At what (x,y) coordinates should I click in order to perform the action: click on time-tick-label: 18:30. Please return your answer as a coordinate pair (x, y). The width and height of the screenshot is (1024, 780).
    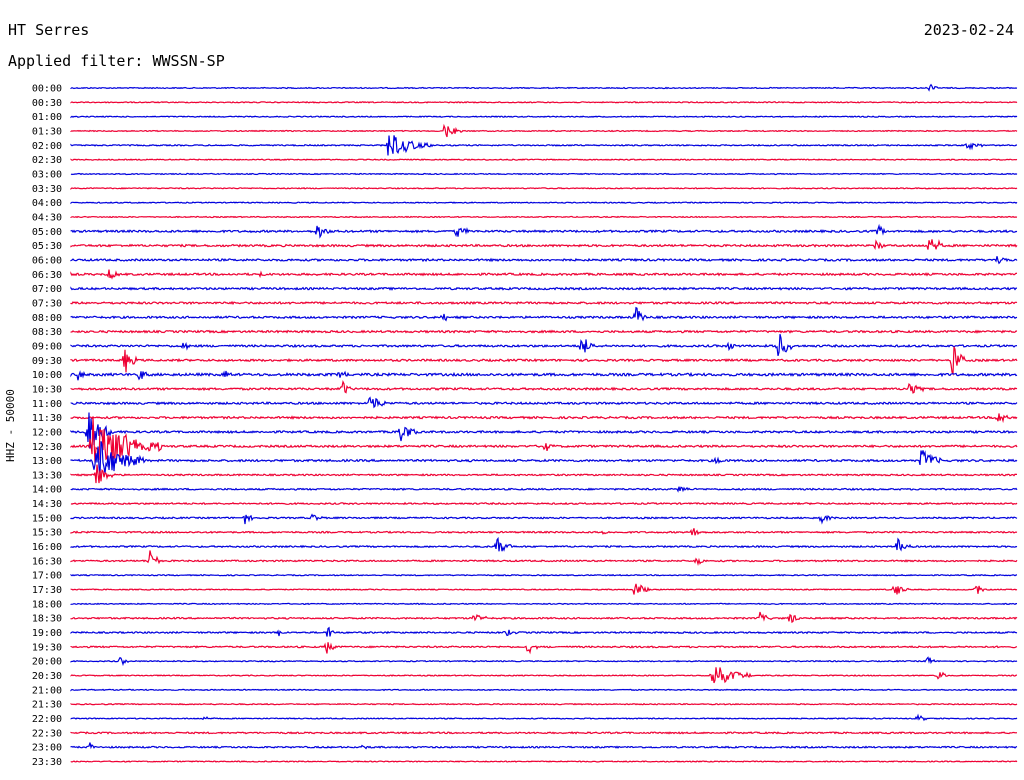
    Looking at the image, I should click on (47, 619).